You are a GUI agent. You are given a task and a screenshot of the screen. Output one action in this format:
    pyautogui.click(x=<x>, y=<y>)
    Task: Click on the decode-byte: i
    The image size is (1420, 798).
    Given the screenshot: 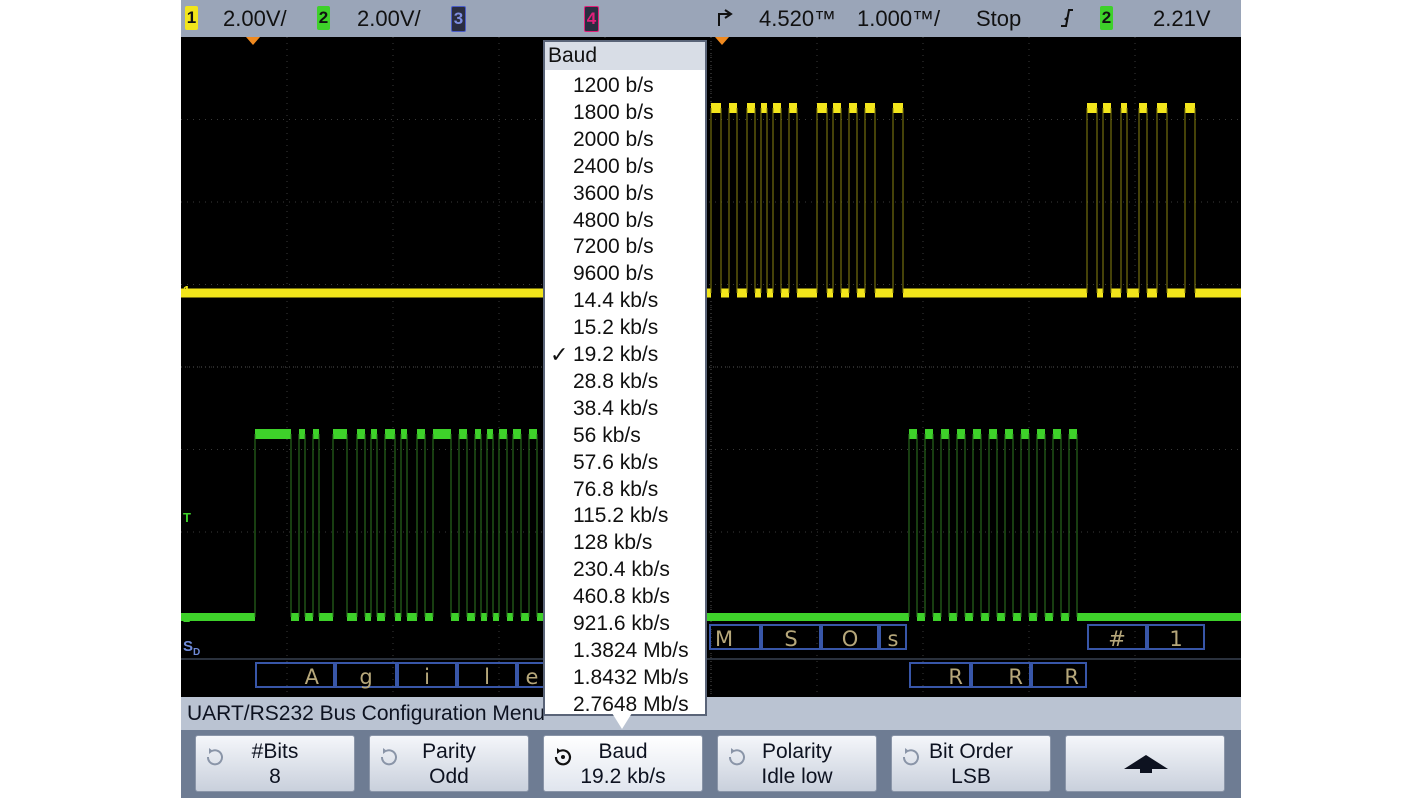 What is the action you would take?
    pyautogui.click(x=427, y=675)
    